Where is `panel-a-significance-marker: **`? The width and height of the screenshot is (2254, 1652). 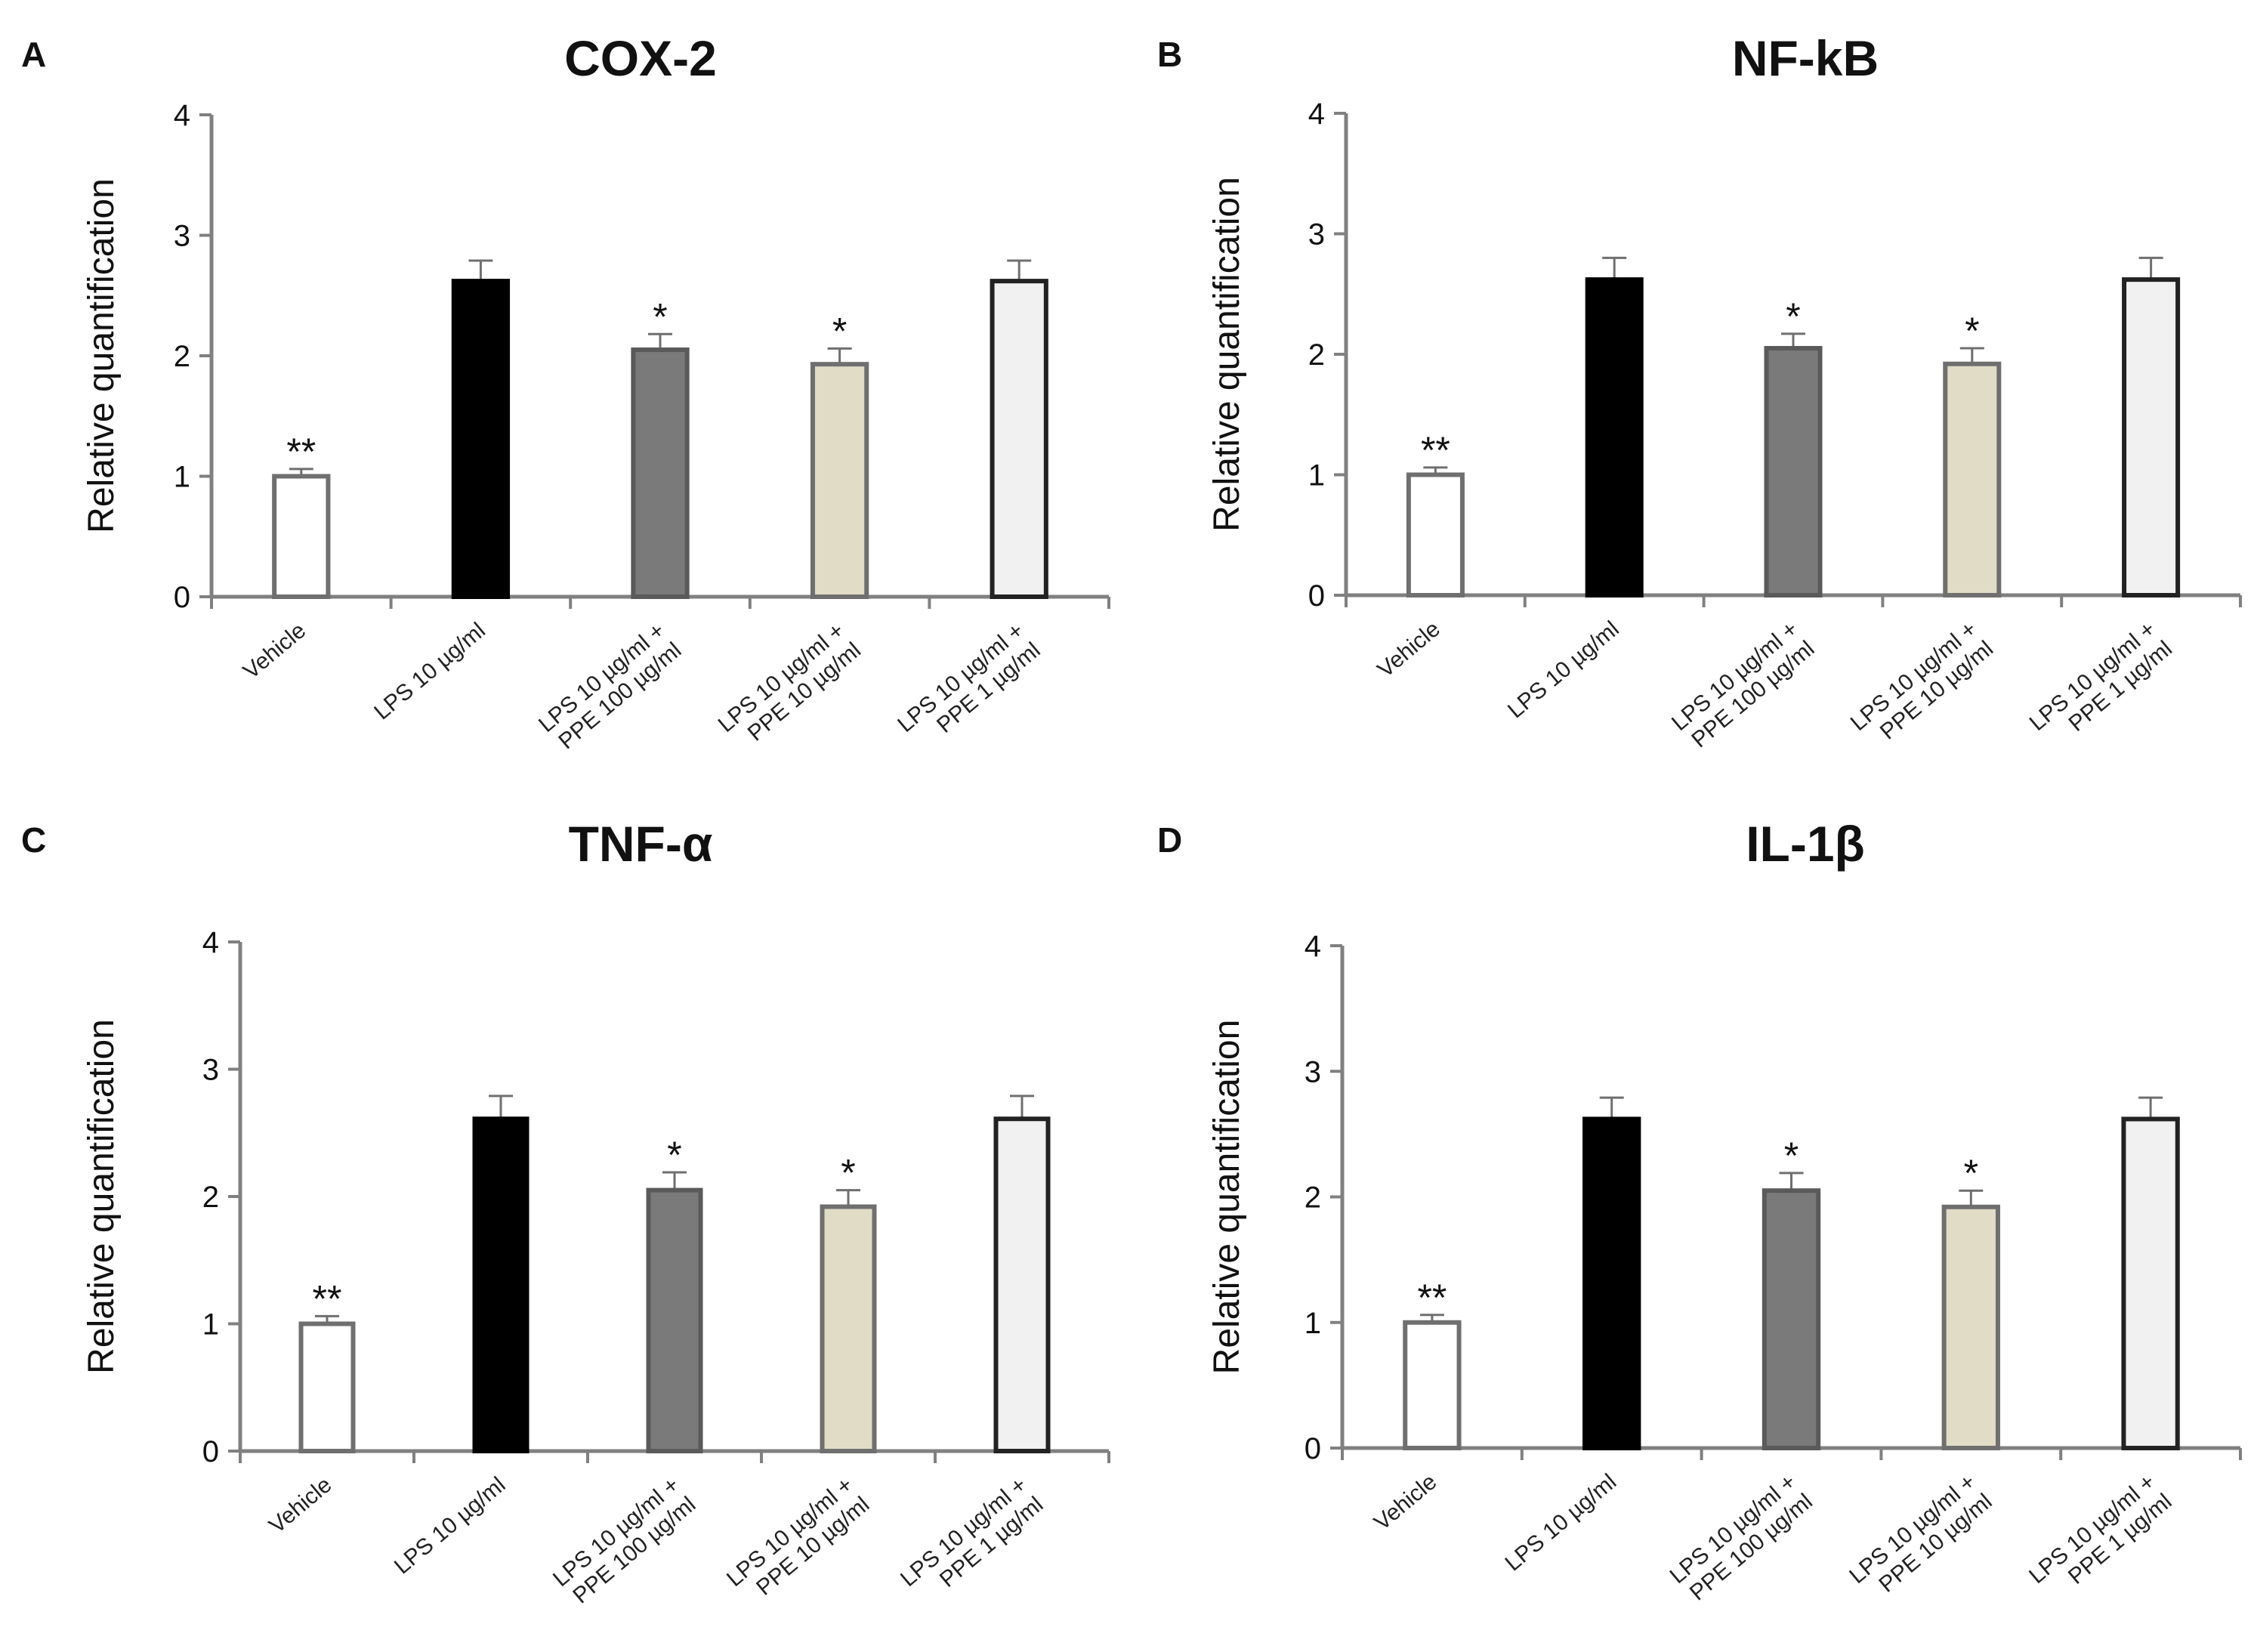 panel-a-significance-marker: ** is located at coordinates (301, 452).